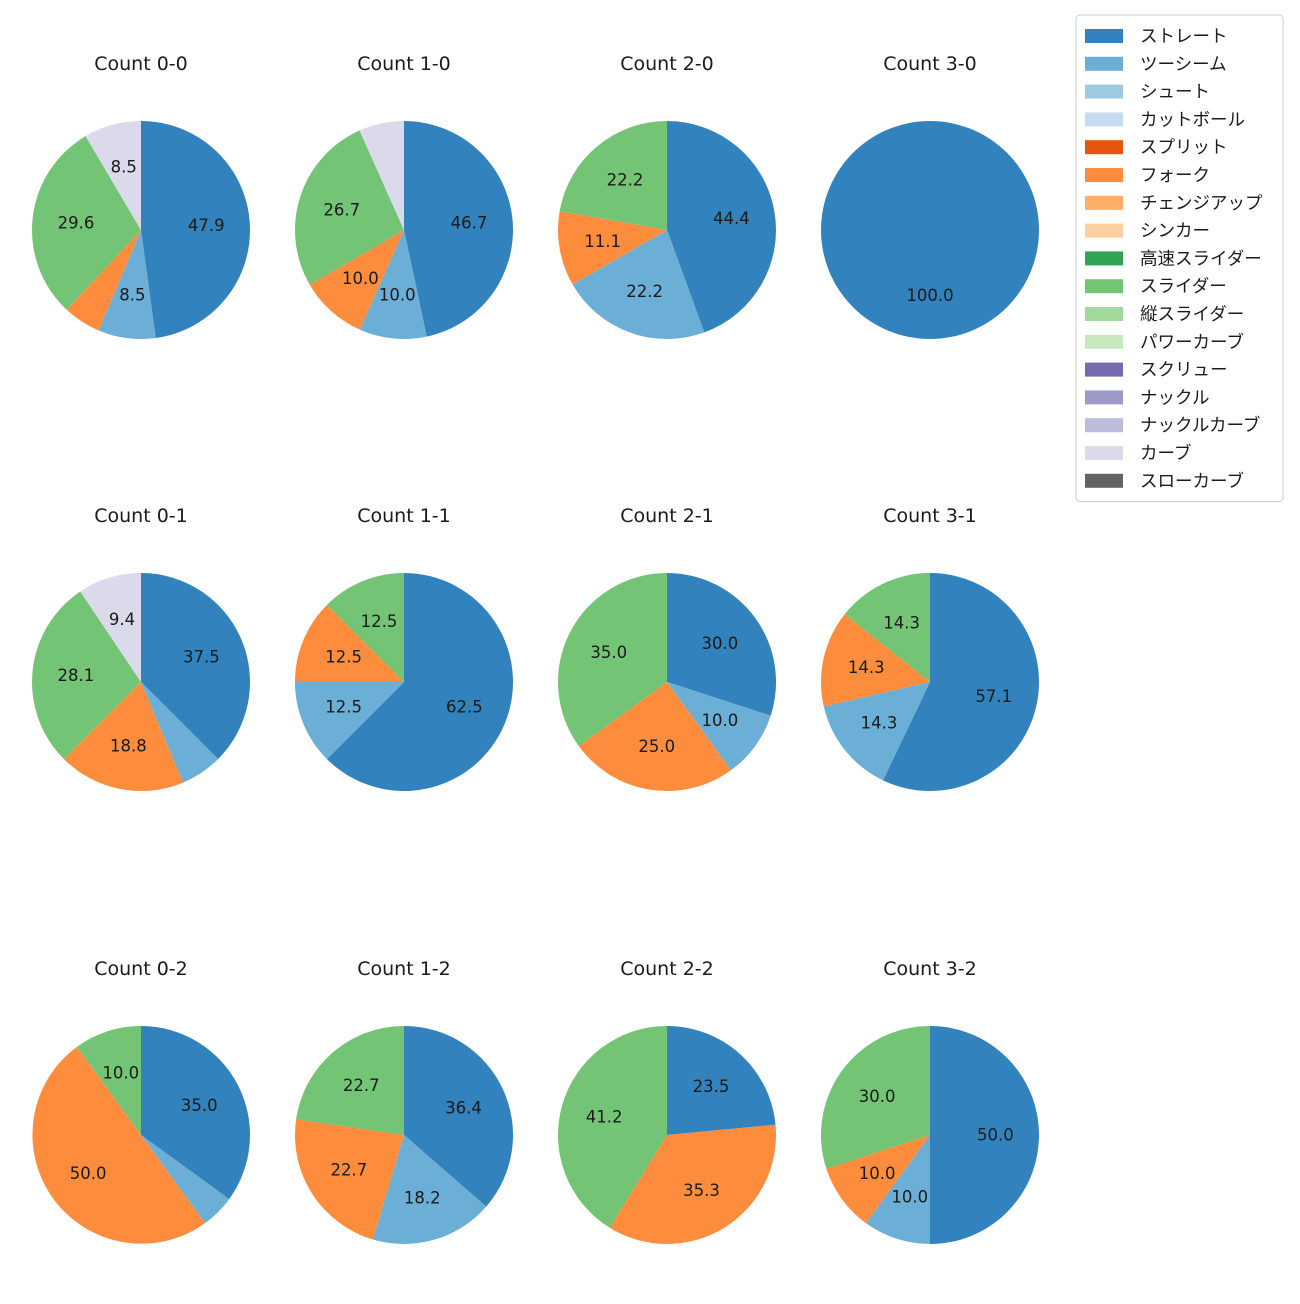  I want to click on chart-title: Count 1-1, so click(404, 516).